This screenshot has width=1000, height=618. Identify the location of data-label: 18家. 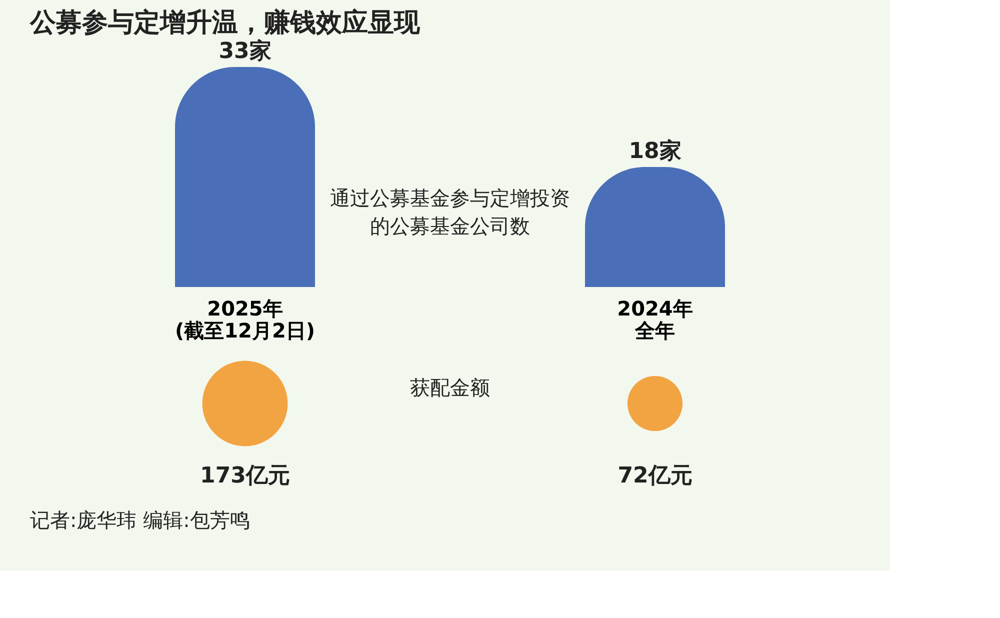
(655, 151).